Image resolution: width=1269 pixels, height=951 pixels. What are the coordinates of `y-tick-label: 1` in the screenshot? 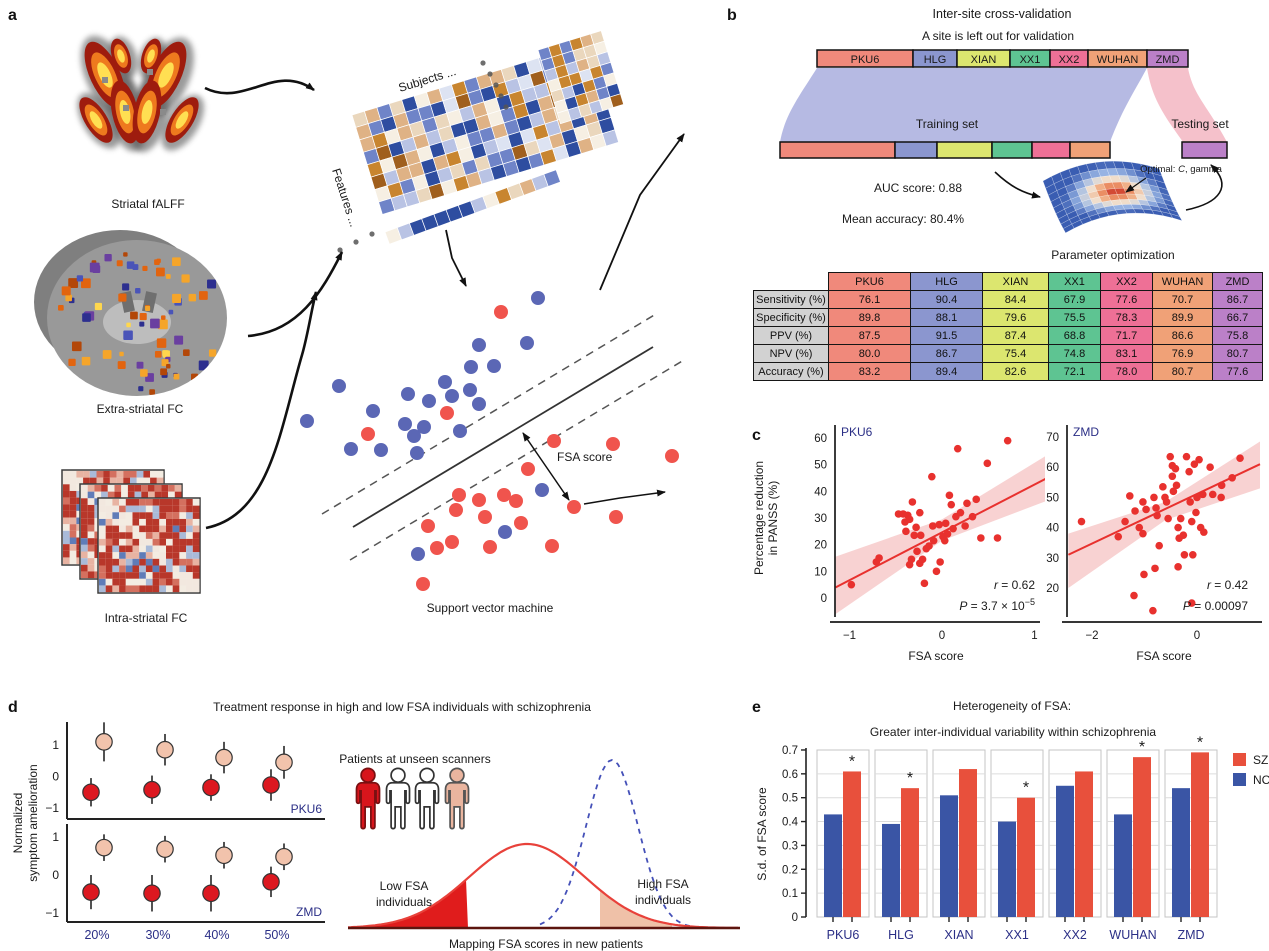 It's located at (55, 837).